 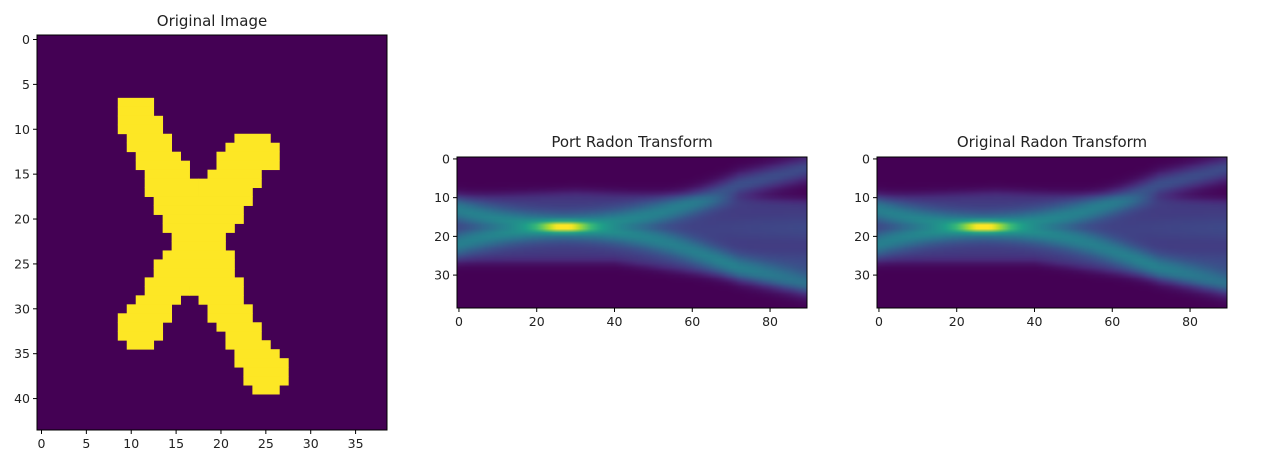 I want to click on y-axis-ticks: 0 5 10 15 20 25 30 35 40, so click(x=25, y=219).